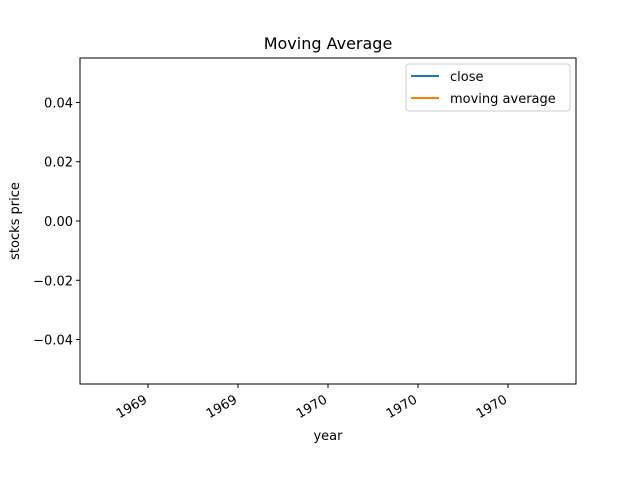 This screenshot has width=640, height=480. Describe the element at coordinates (483, 88) in the screenshot. I see `legend-entries: close moving average` at that location.